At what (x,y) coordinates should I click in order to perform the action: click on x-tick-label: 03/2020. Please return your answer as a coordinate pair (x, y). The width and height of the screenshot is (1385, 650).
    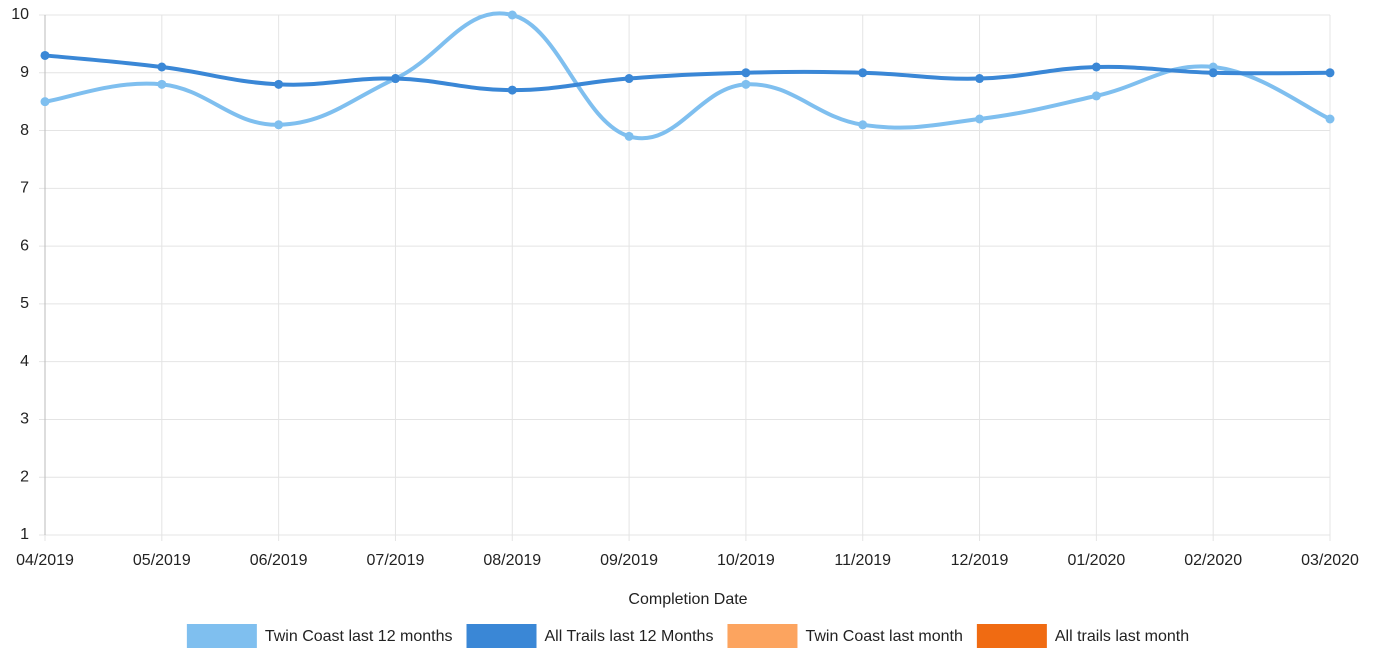
    Looking at the image, I should click on (1330, 560).